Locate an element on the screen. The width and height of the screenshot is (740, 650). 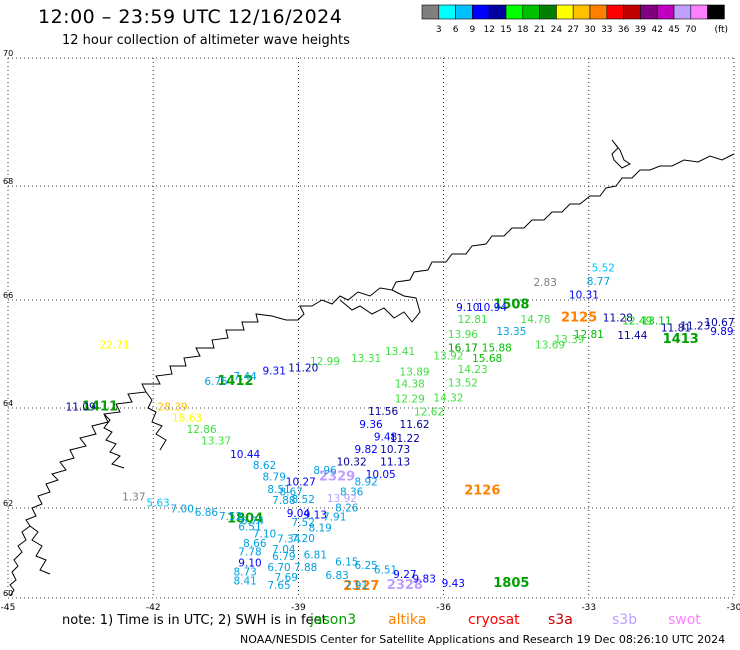
wave-height-label: 10.73 is located at coordinates (395, 450).